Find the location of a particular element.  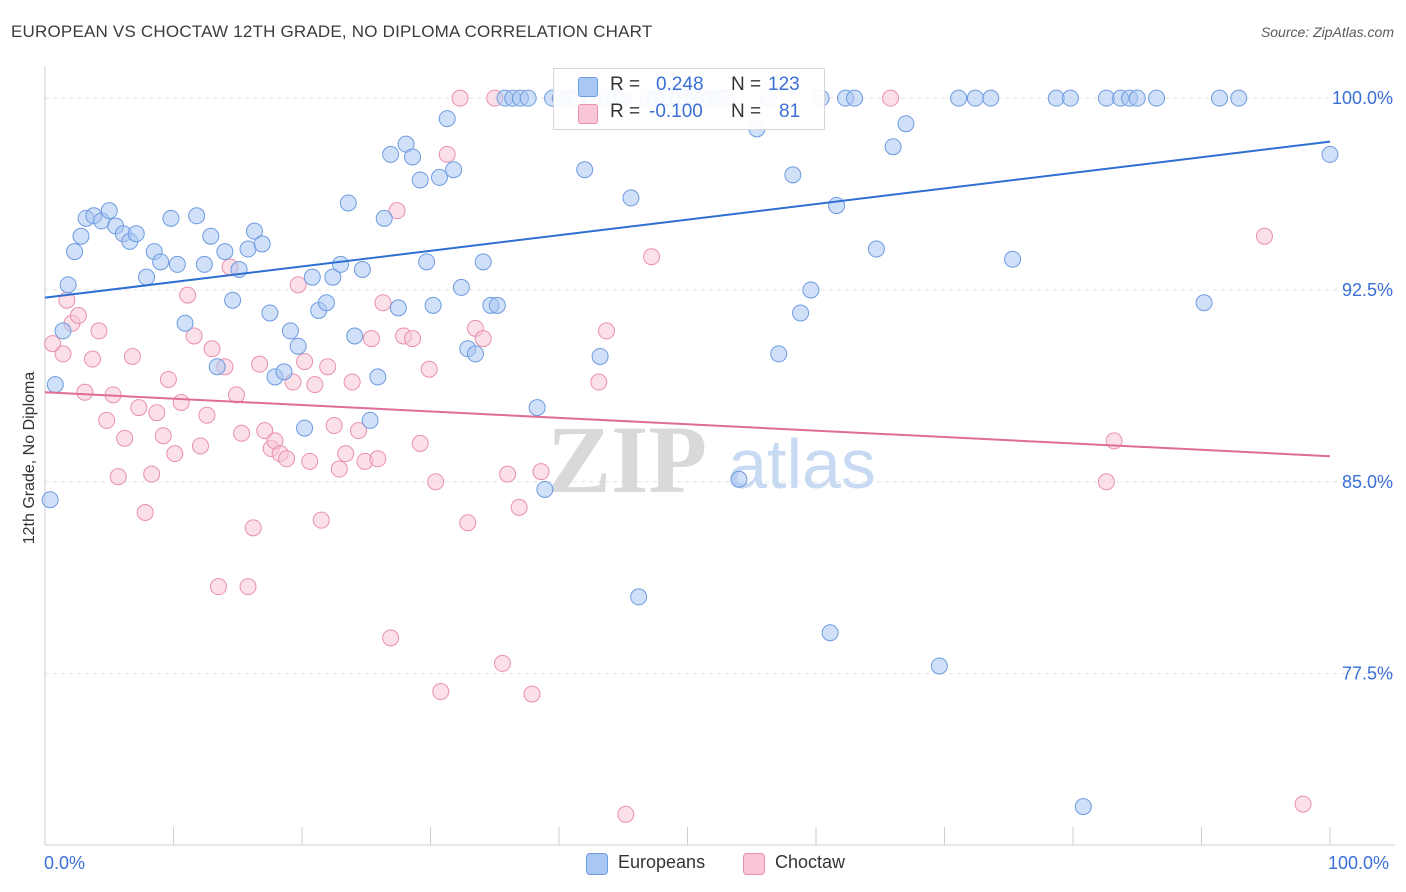

y-tick-label: 100.0% is located at coordinates (1362, 98).